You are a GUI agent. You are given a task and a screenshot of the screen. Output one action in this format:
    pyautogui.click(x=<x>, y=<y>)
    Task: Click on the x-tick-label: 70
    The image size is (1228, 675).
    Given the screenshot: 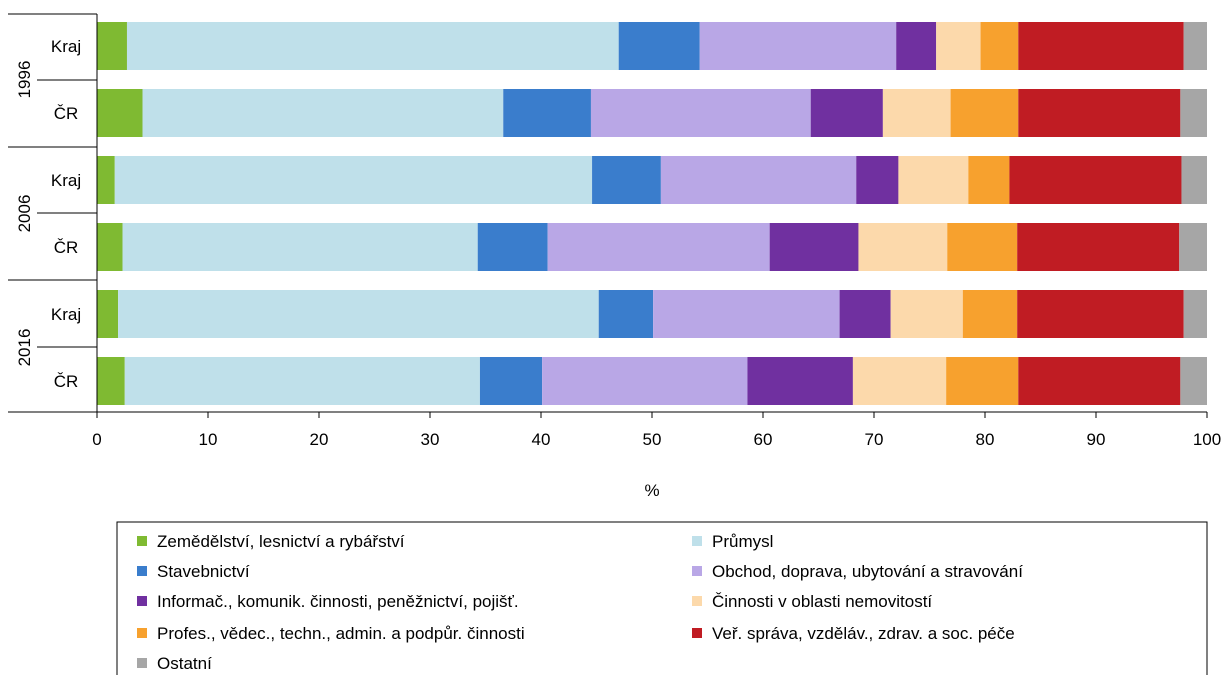 What is the action you would take?
    pyautogui.click(x=874, y=439)
    